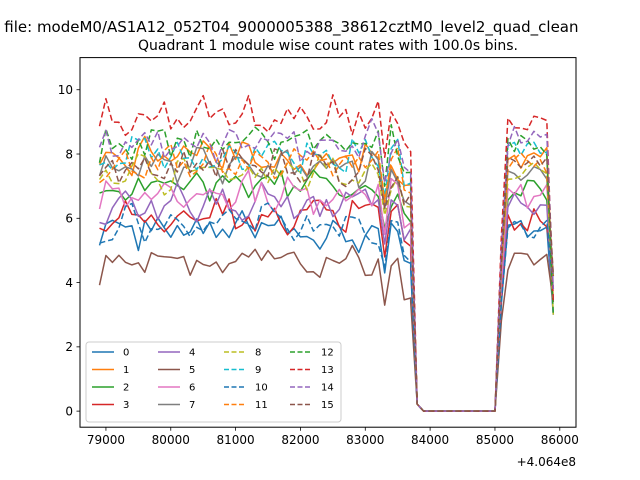  Describe the element at coordinates (327, 353) in the screenshot. I see `legend-label-12: 12` at that location.